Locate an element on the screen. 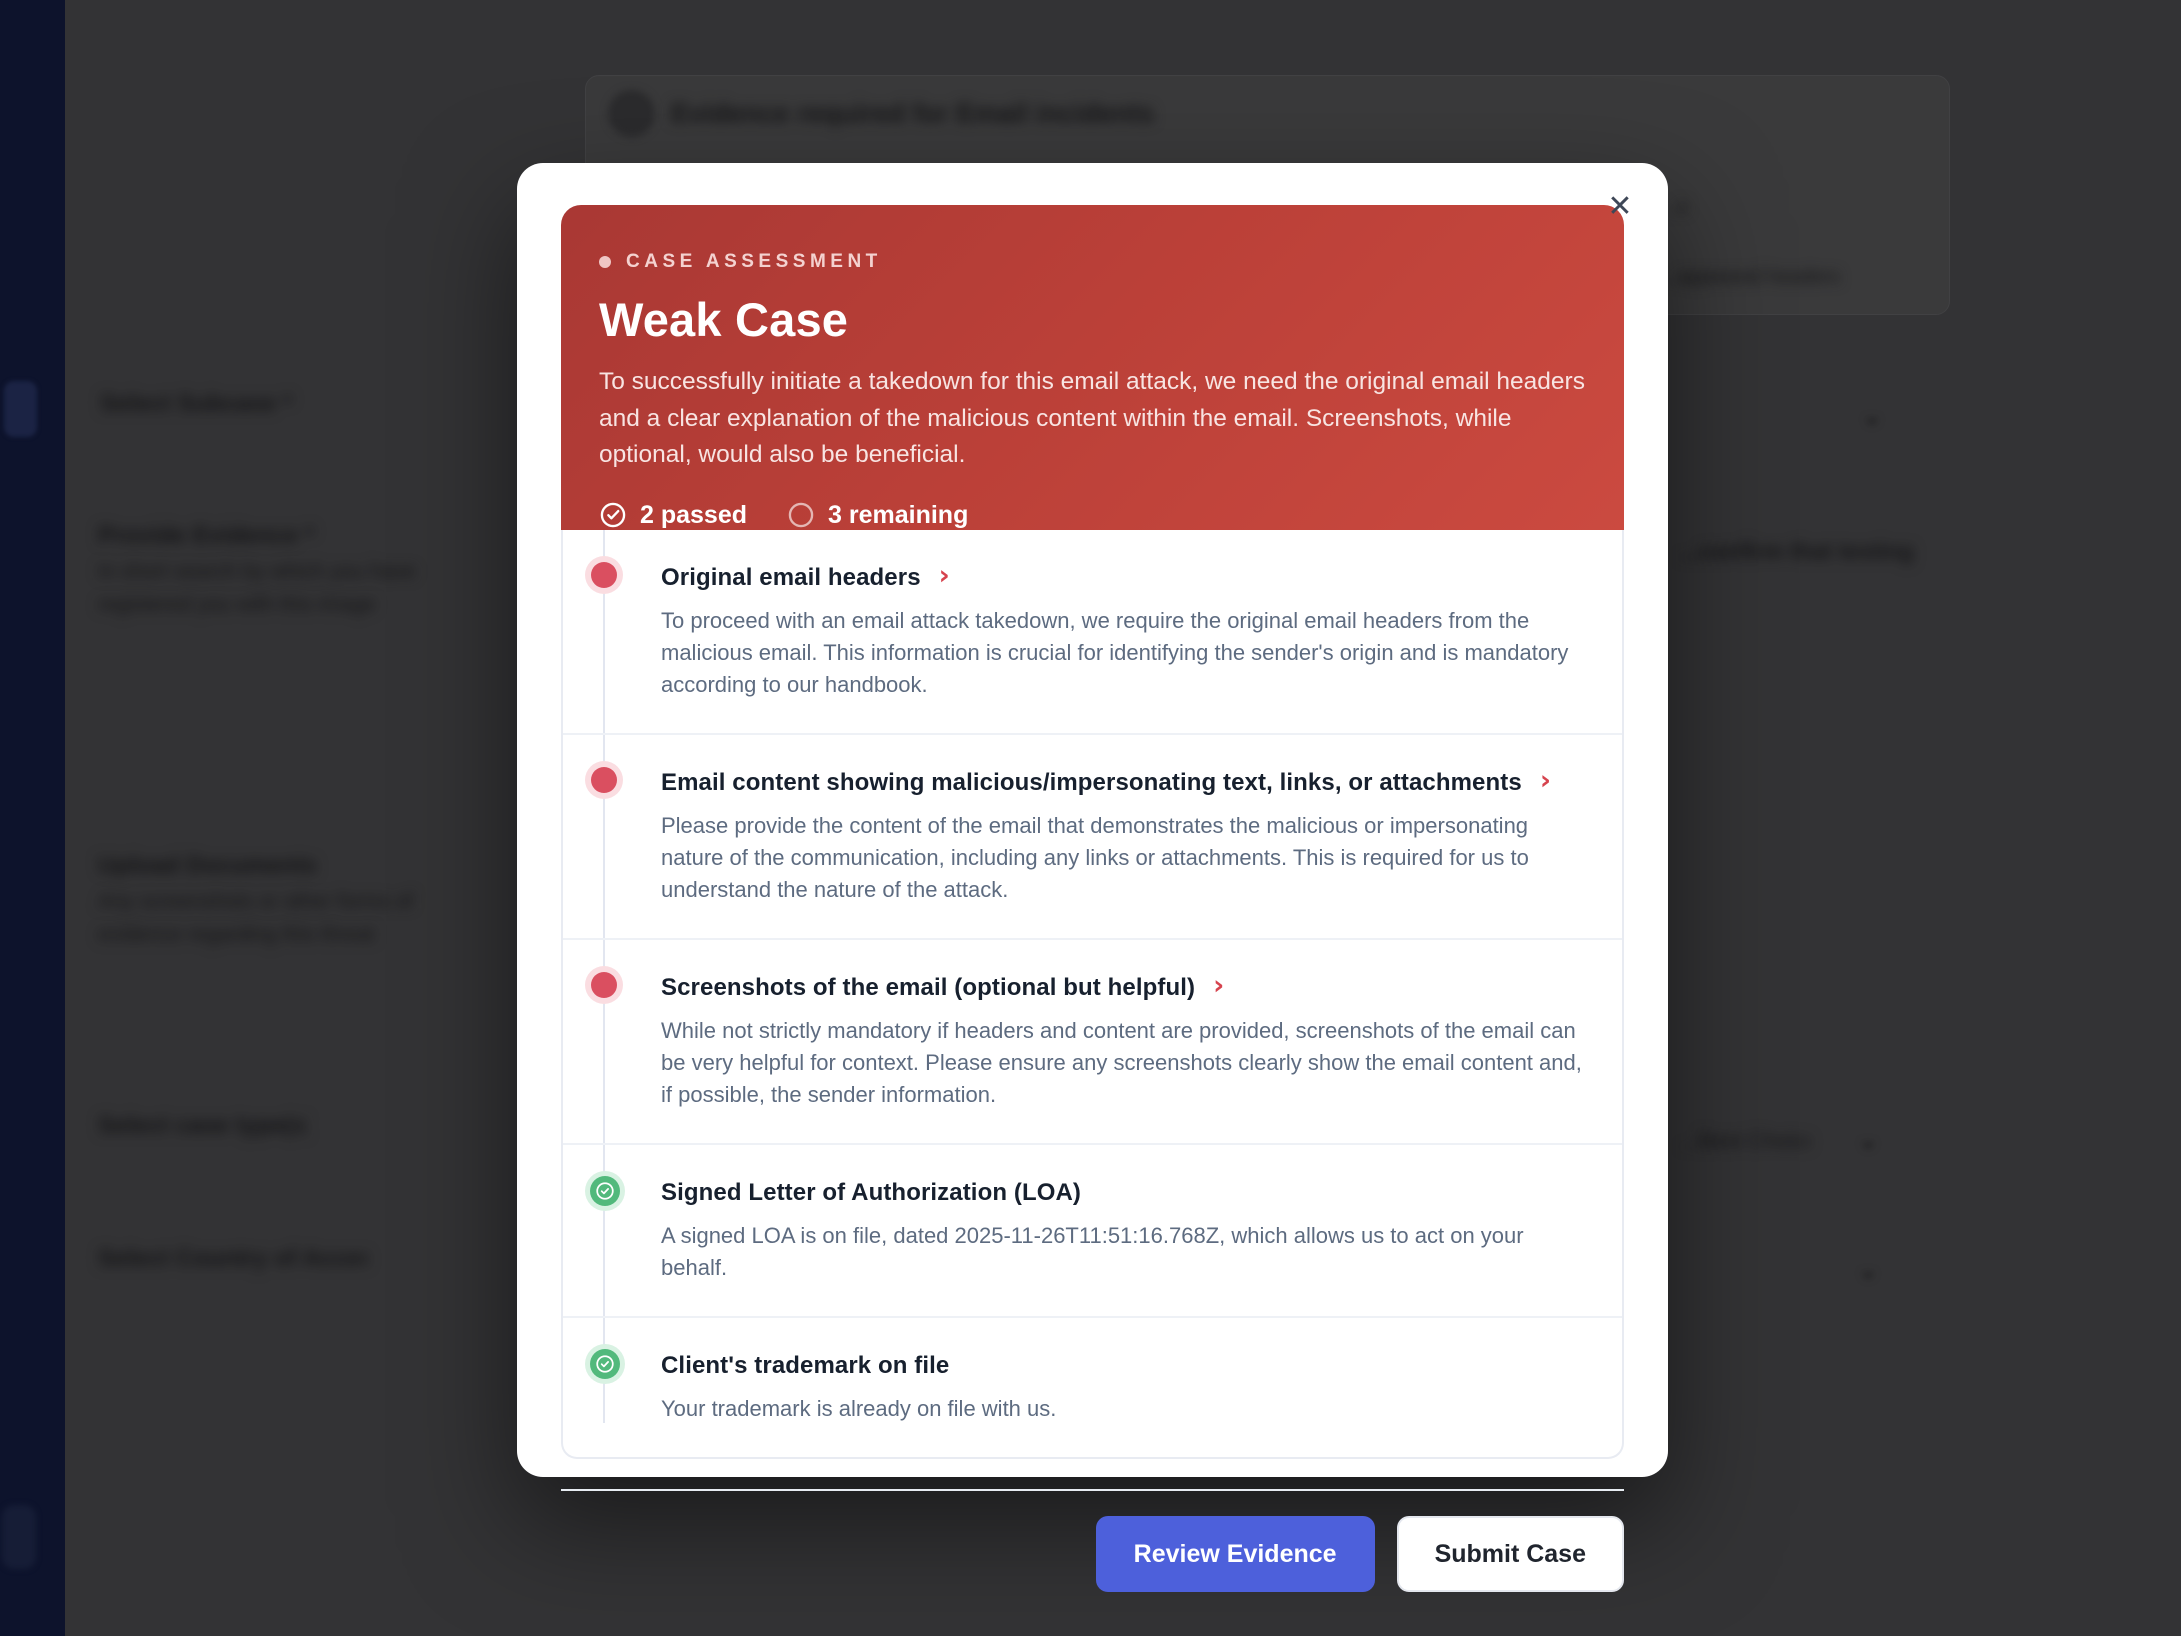 The height and width of the screenshot is (1636, 2181). label-select-case-types: Select case type(s) is located at coordinates (203, 1125).